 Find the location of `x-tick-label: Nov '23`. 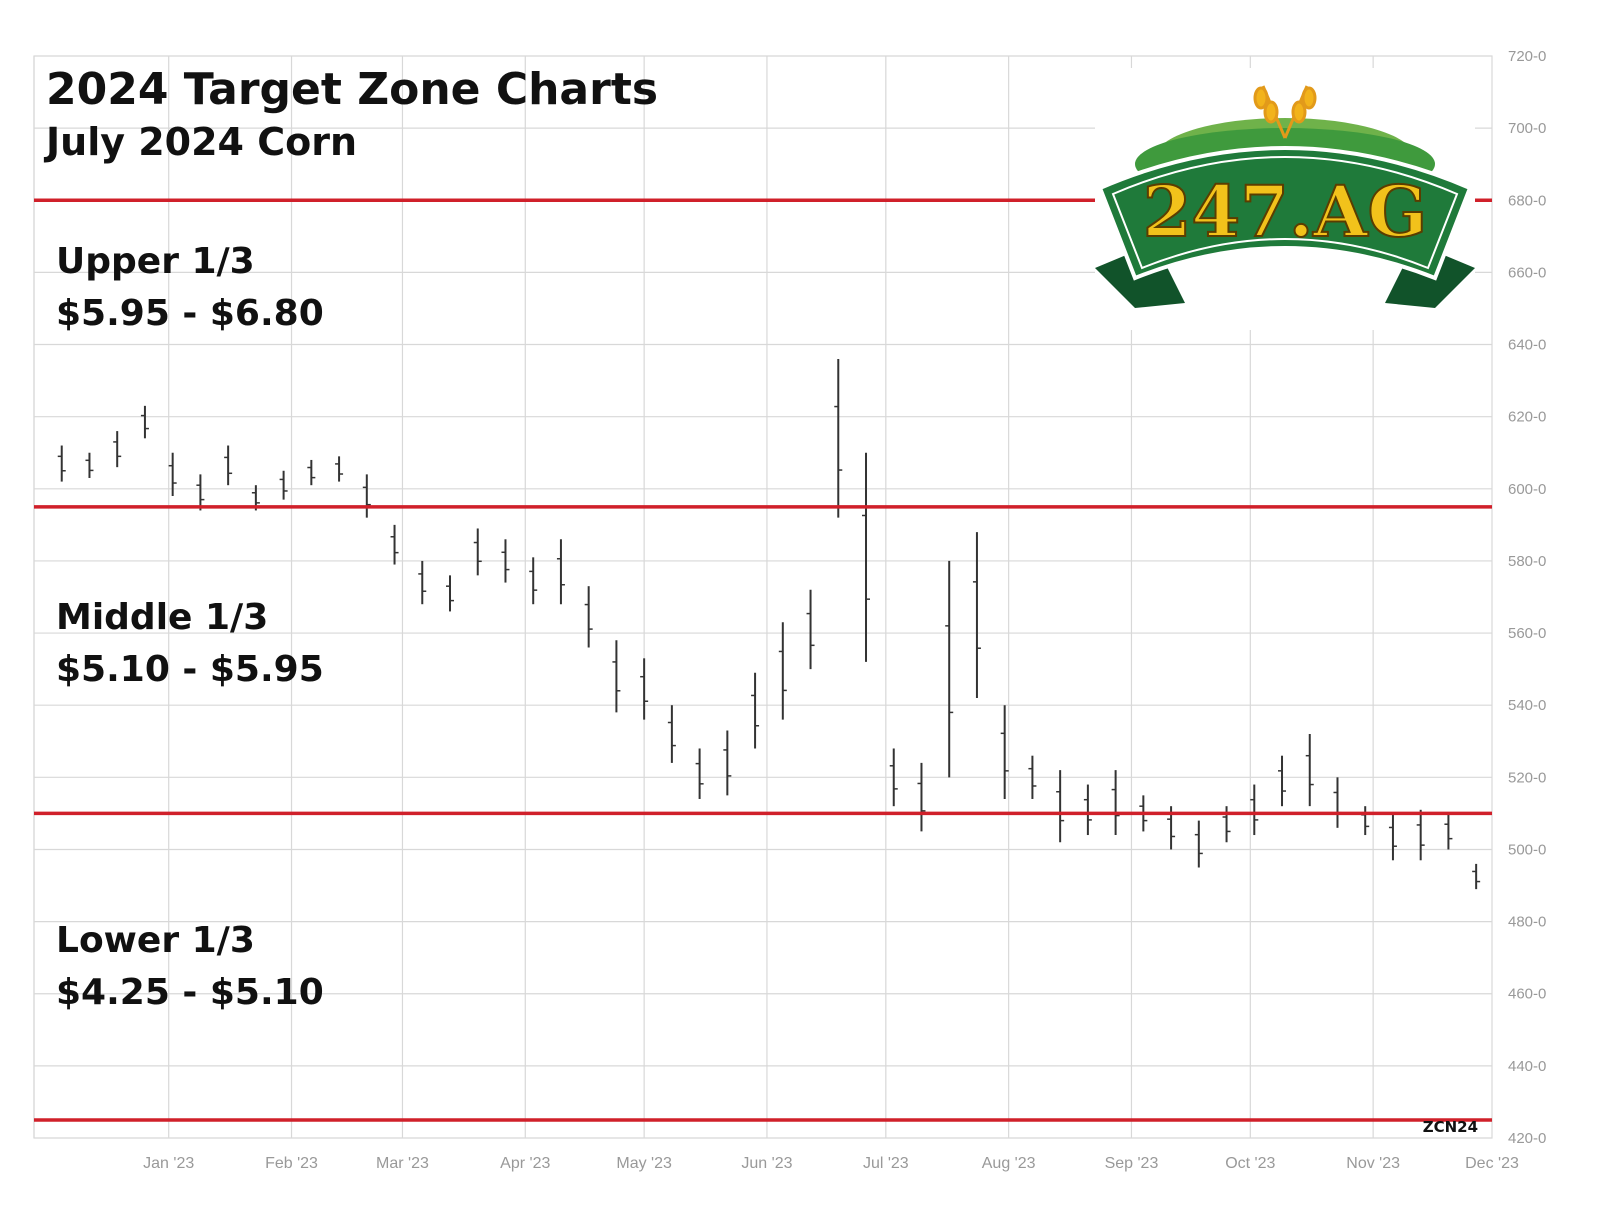

x-tick-label: Nov '23 is located at coordinates (1373, 1163).